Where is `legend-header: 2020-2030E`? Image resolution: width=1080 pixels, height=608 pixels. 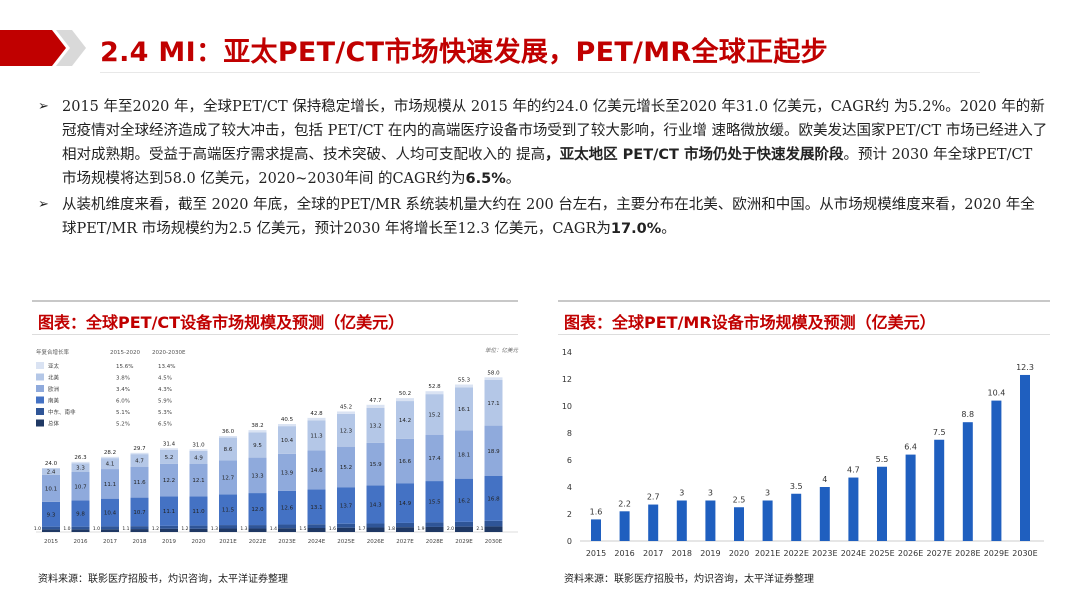
legend-header: 2020-2030E is located at coordinates (169, 353).